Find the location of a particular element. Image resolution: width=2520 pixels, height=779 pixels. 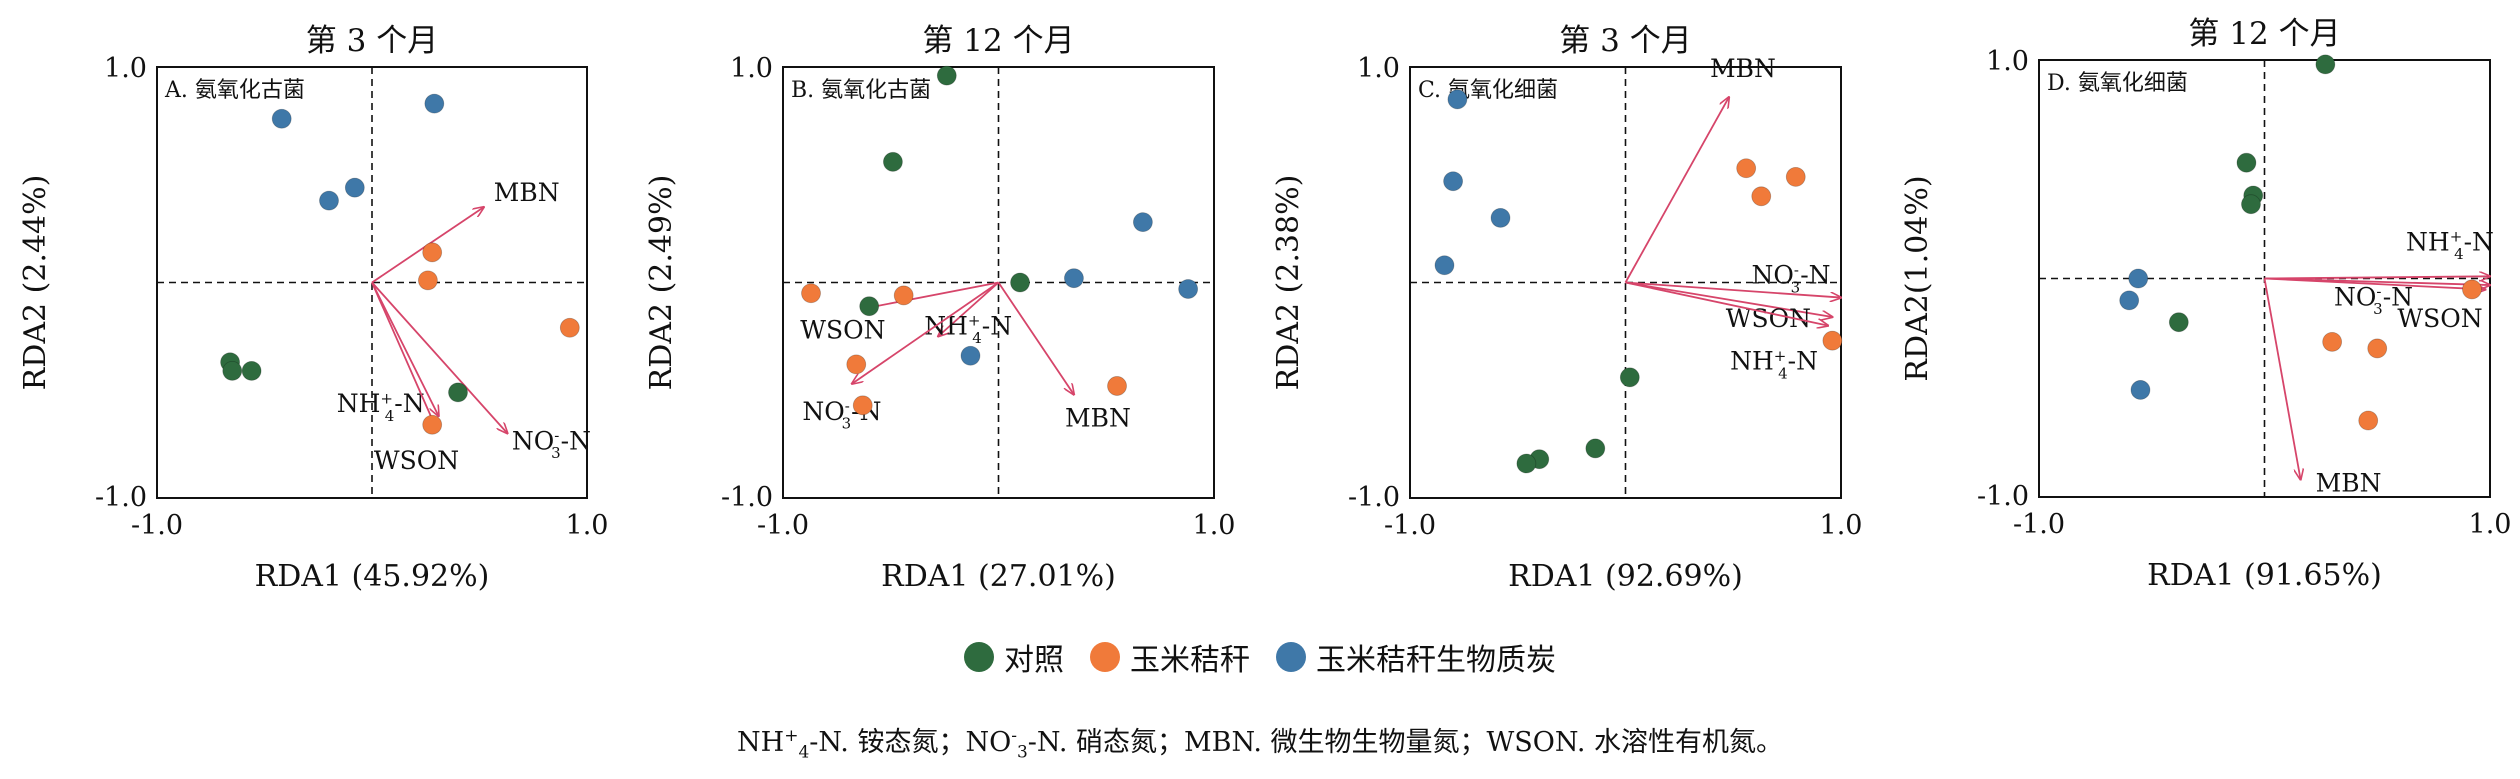

footnote-text-1: -N. 铵态氮；NO is located at coordinates (910, 742).